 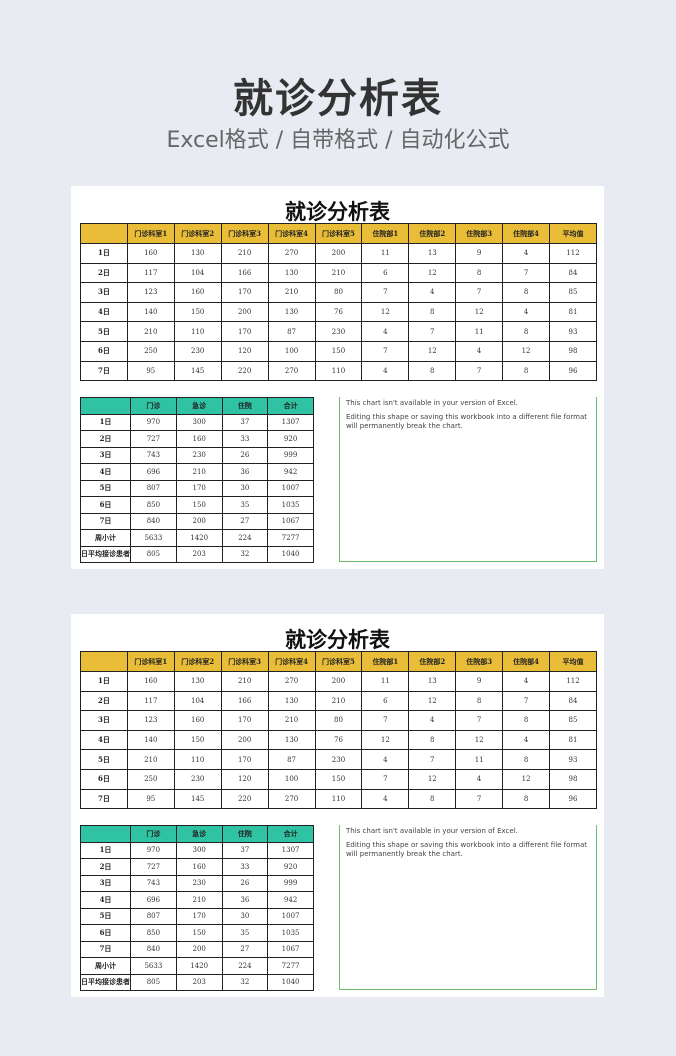 I want to click on column-header: 急诊, so click(x=199, y=406).